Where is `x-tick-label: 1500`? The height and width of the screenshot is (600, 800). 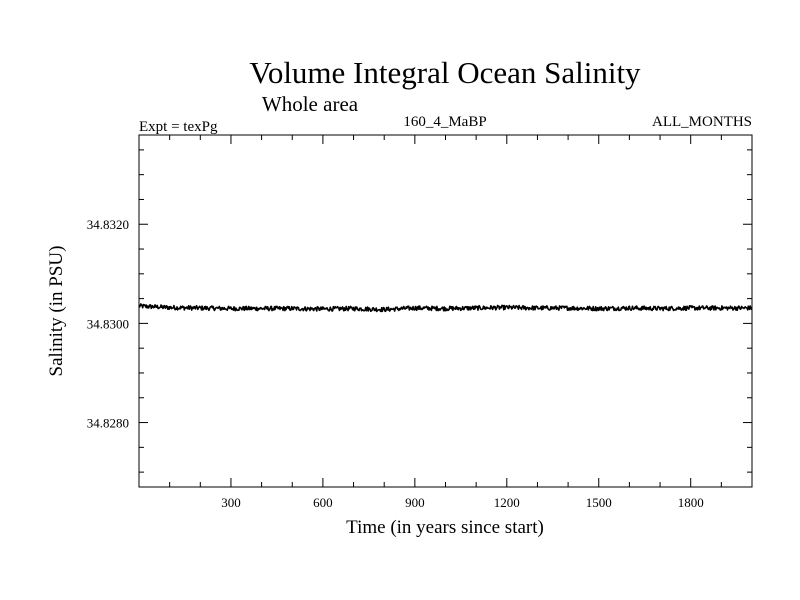
x-tick-label: 1500 is located at coordinates (599, 502).